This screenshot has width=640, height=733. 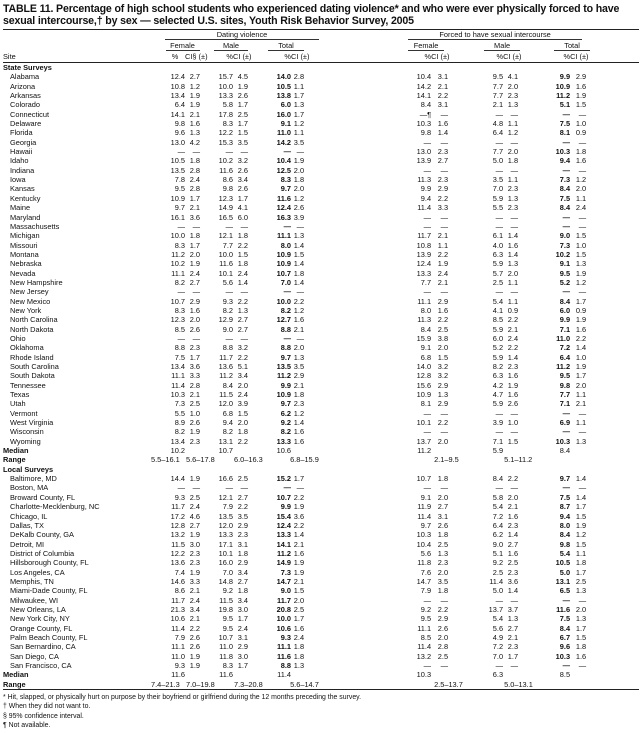 What do you see at coordinates (424, 507) in the screenshot?
I see `percent-cell: 11.9` at bounding box center [424, 507].